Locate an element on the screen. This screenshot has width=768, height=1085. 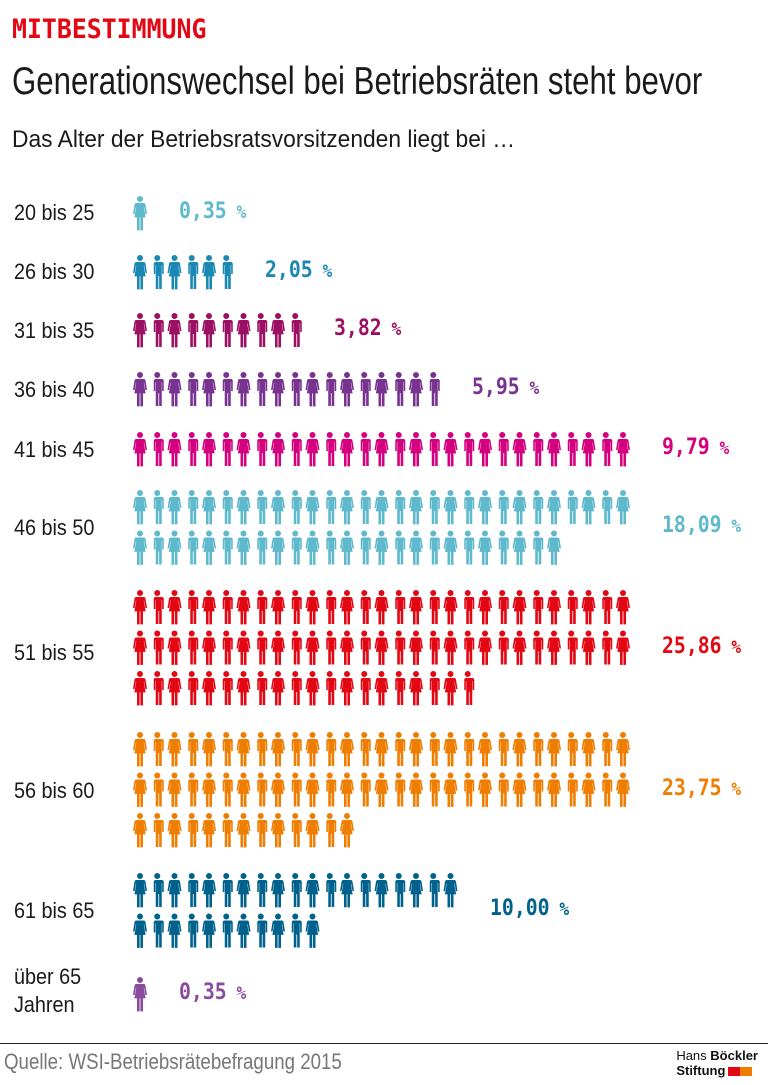
value-label: 25,86 % is located at coordinates (702, 646).